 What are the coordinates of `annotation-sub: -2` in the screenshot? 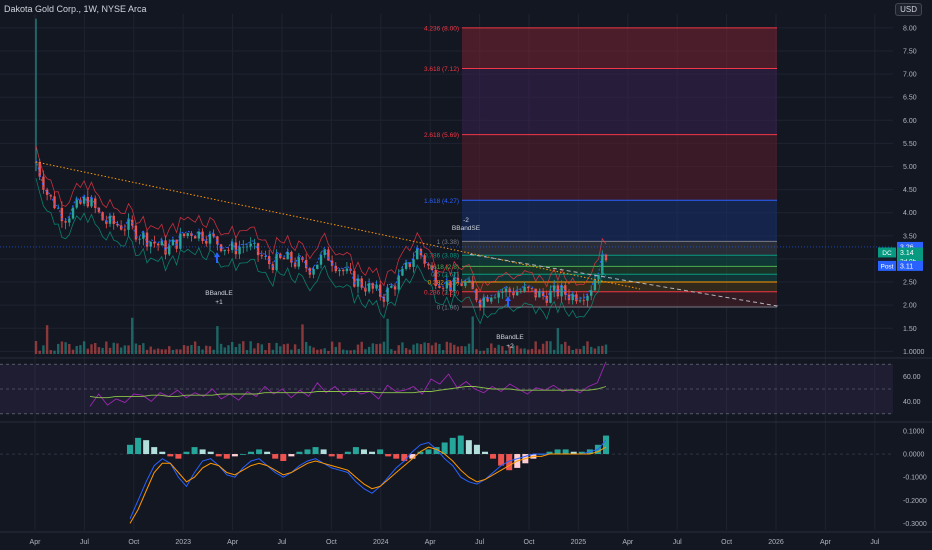 It's located at (466, 220).